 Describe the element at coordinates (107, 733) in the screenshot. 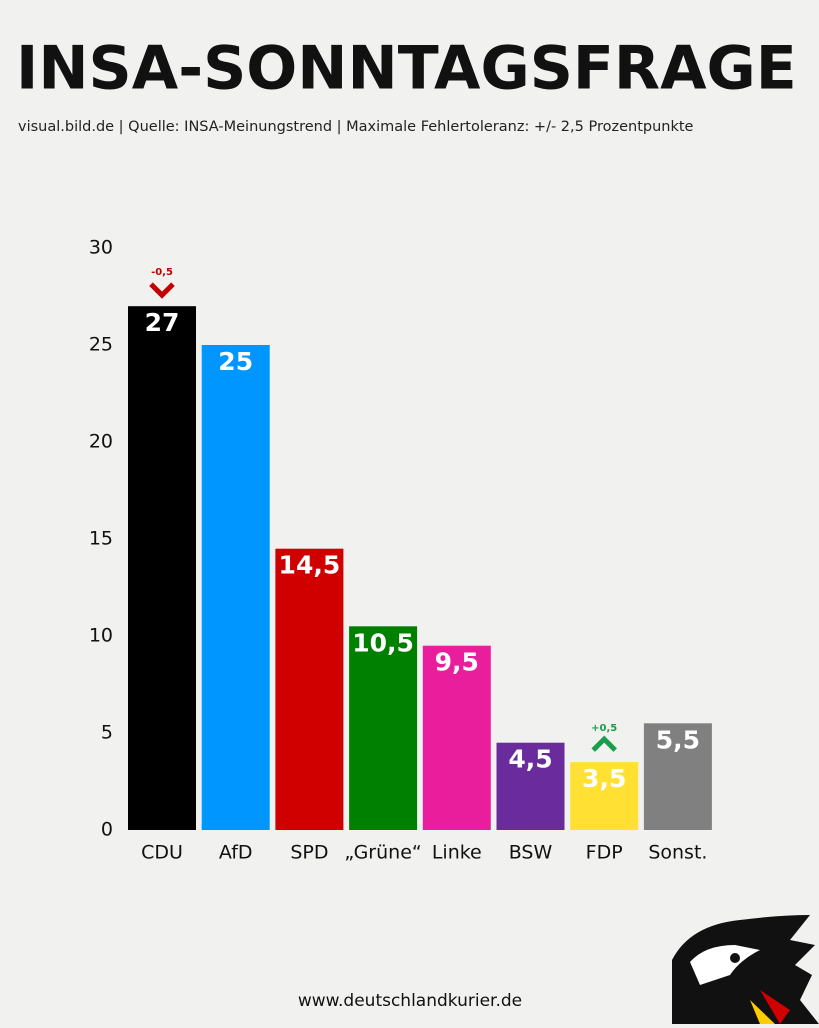

I see `y-tick-label: 5` at that location.